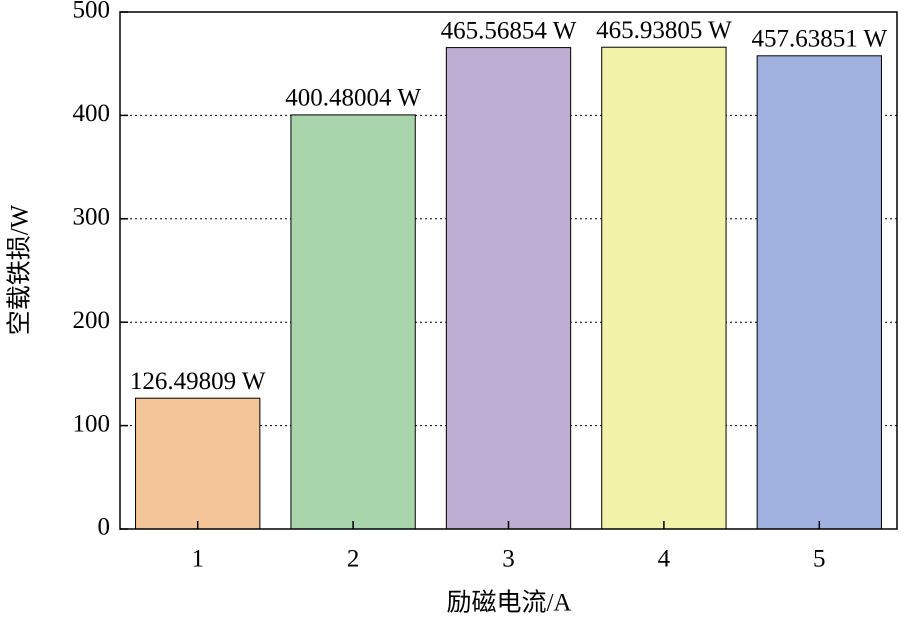 This screenshot has height=623, width=910. I want to click on y-tick-label: 100, so click(92, 423).